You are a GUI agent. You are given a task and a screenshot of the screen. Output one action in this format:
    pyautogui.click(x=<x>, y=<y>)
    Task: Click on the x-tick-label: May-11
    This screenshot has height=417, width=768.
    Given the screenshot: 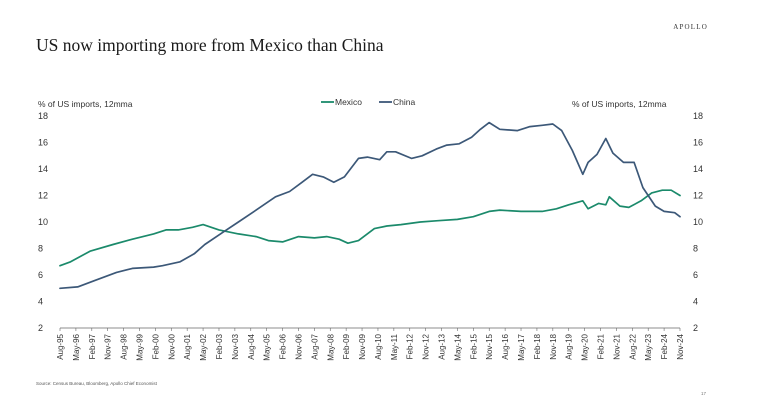 What is the action you would take?
    pyautogui.click(x=394, y=346)
    